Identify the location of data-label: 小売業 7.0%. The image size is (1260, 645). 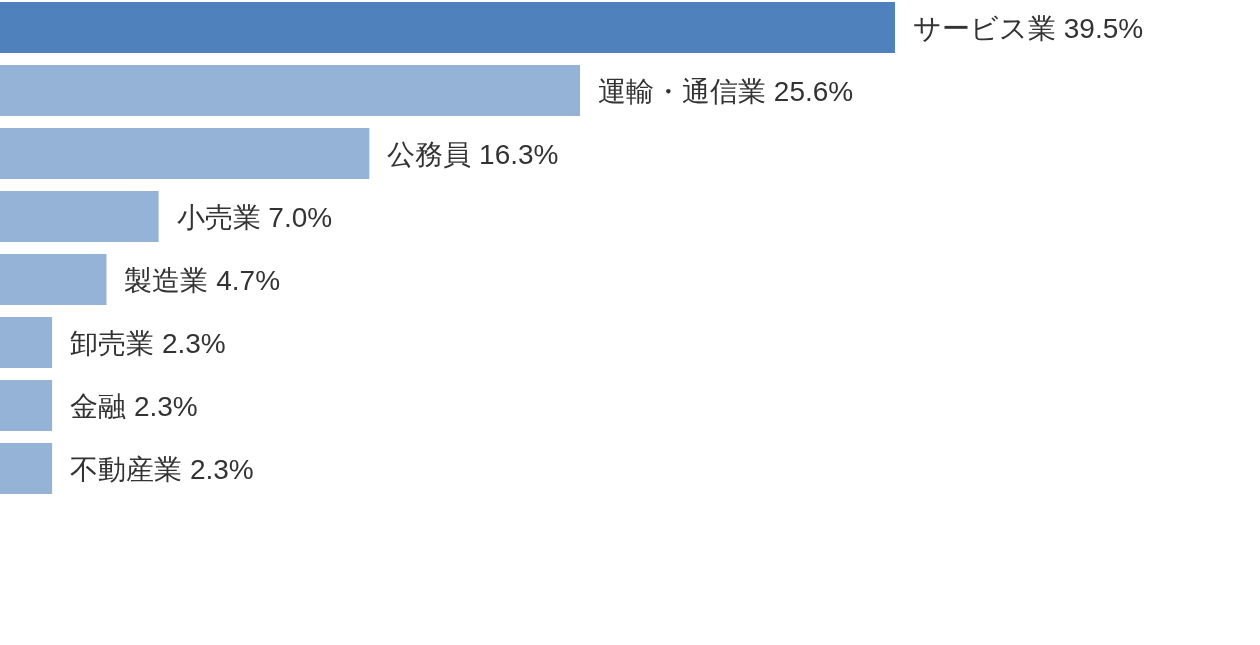
(254, 216).